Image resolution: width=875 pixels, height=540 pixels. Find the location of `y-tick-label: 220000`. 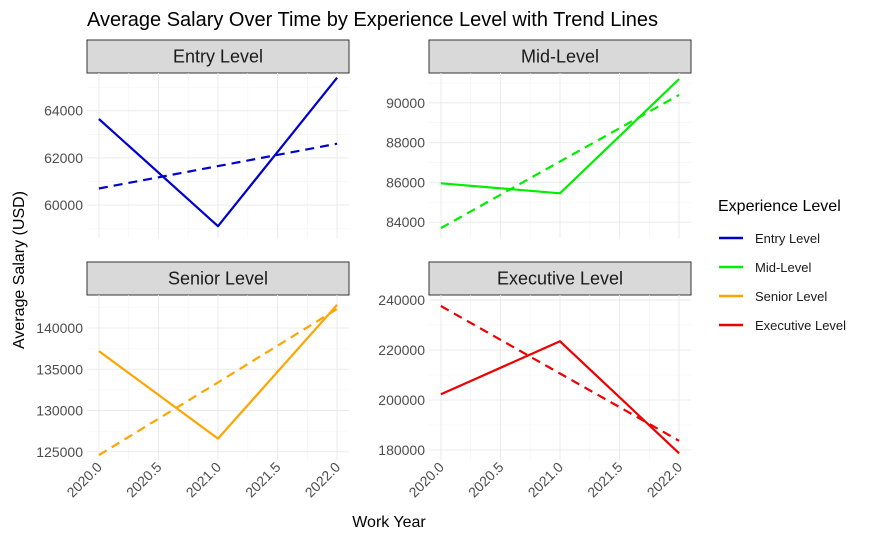

y-tick-label: 220000 is located at coordinates (401, 350).